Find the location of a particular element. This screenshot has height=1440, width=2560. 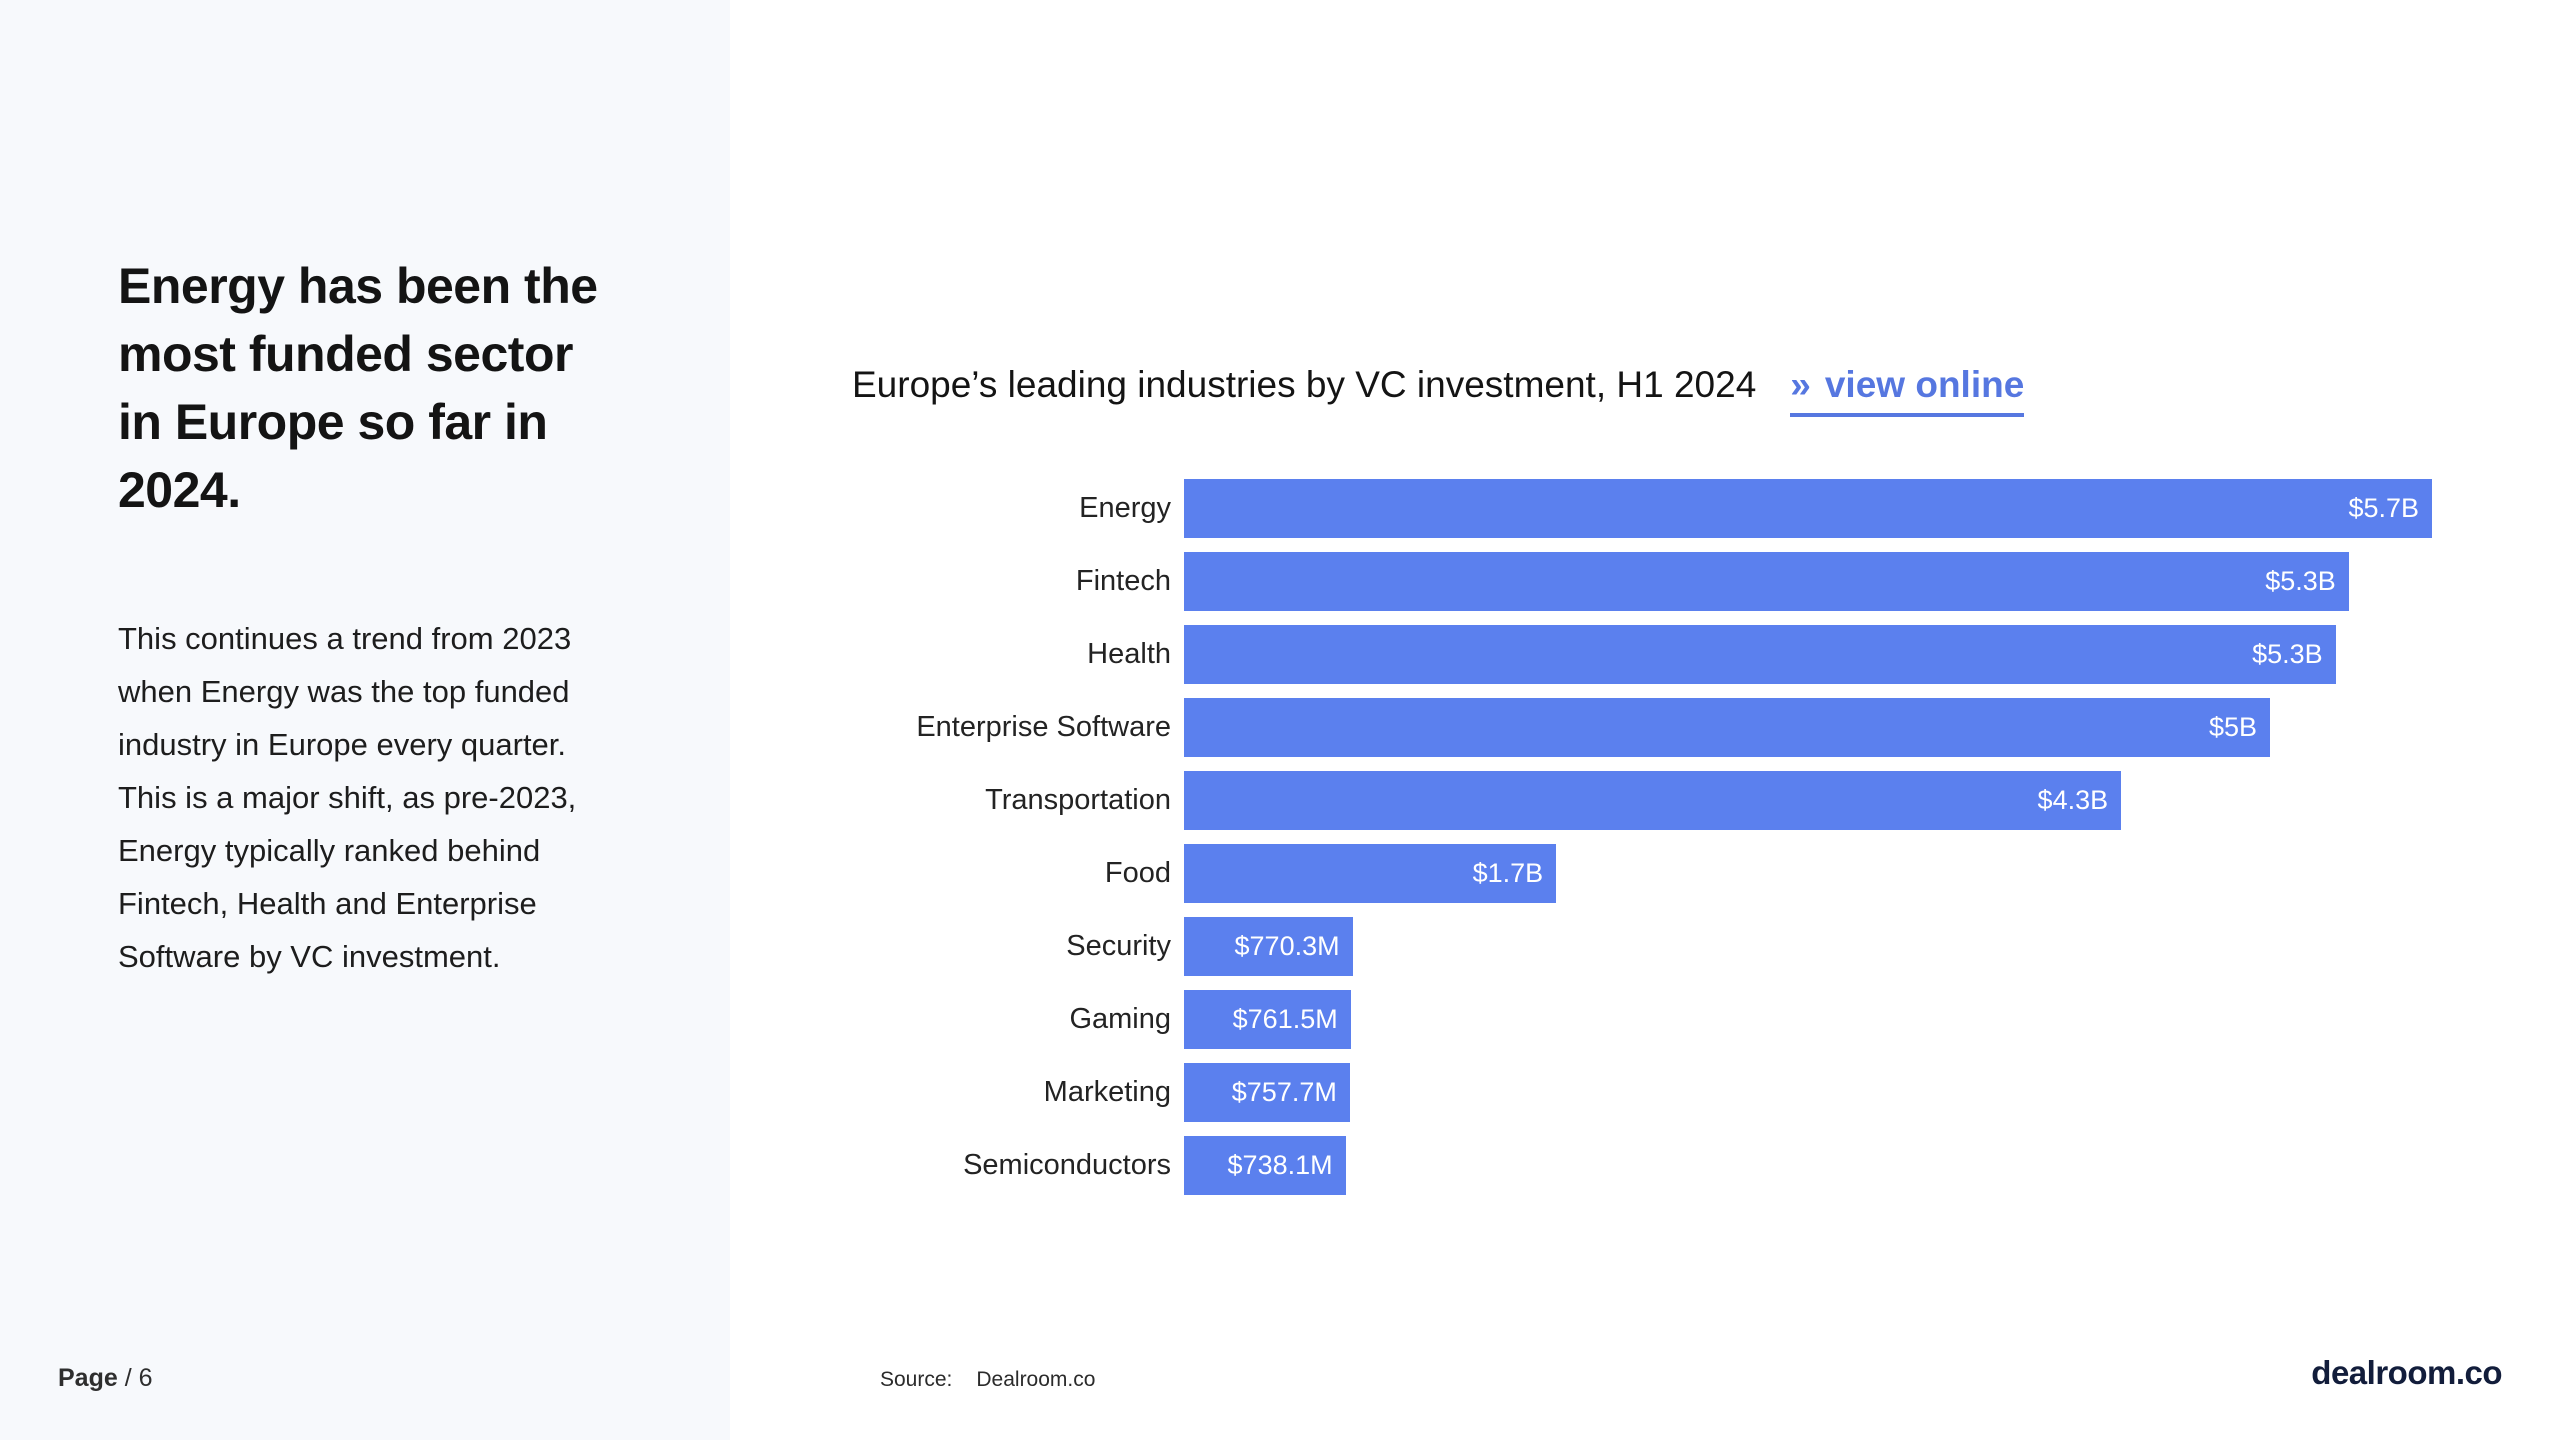

bar: $4.3B is located at coordinates (1653, 800).